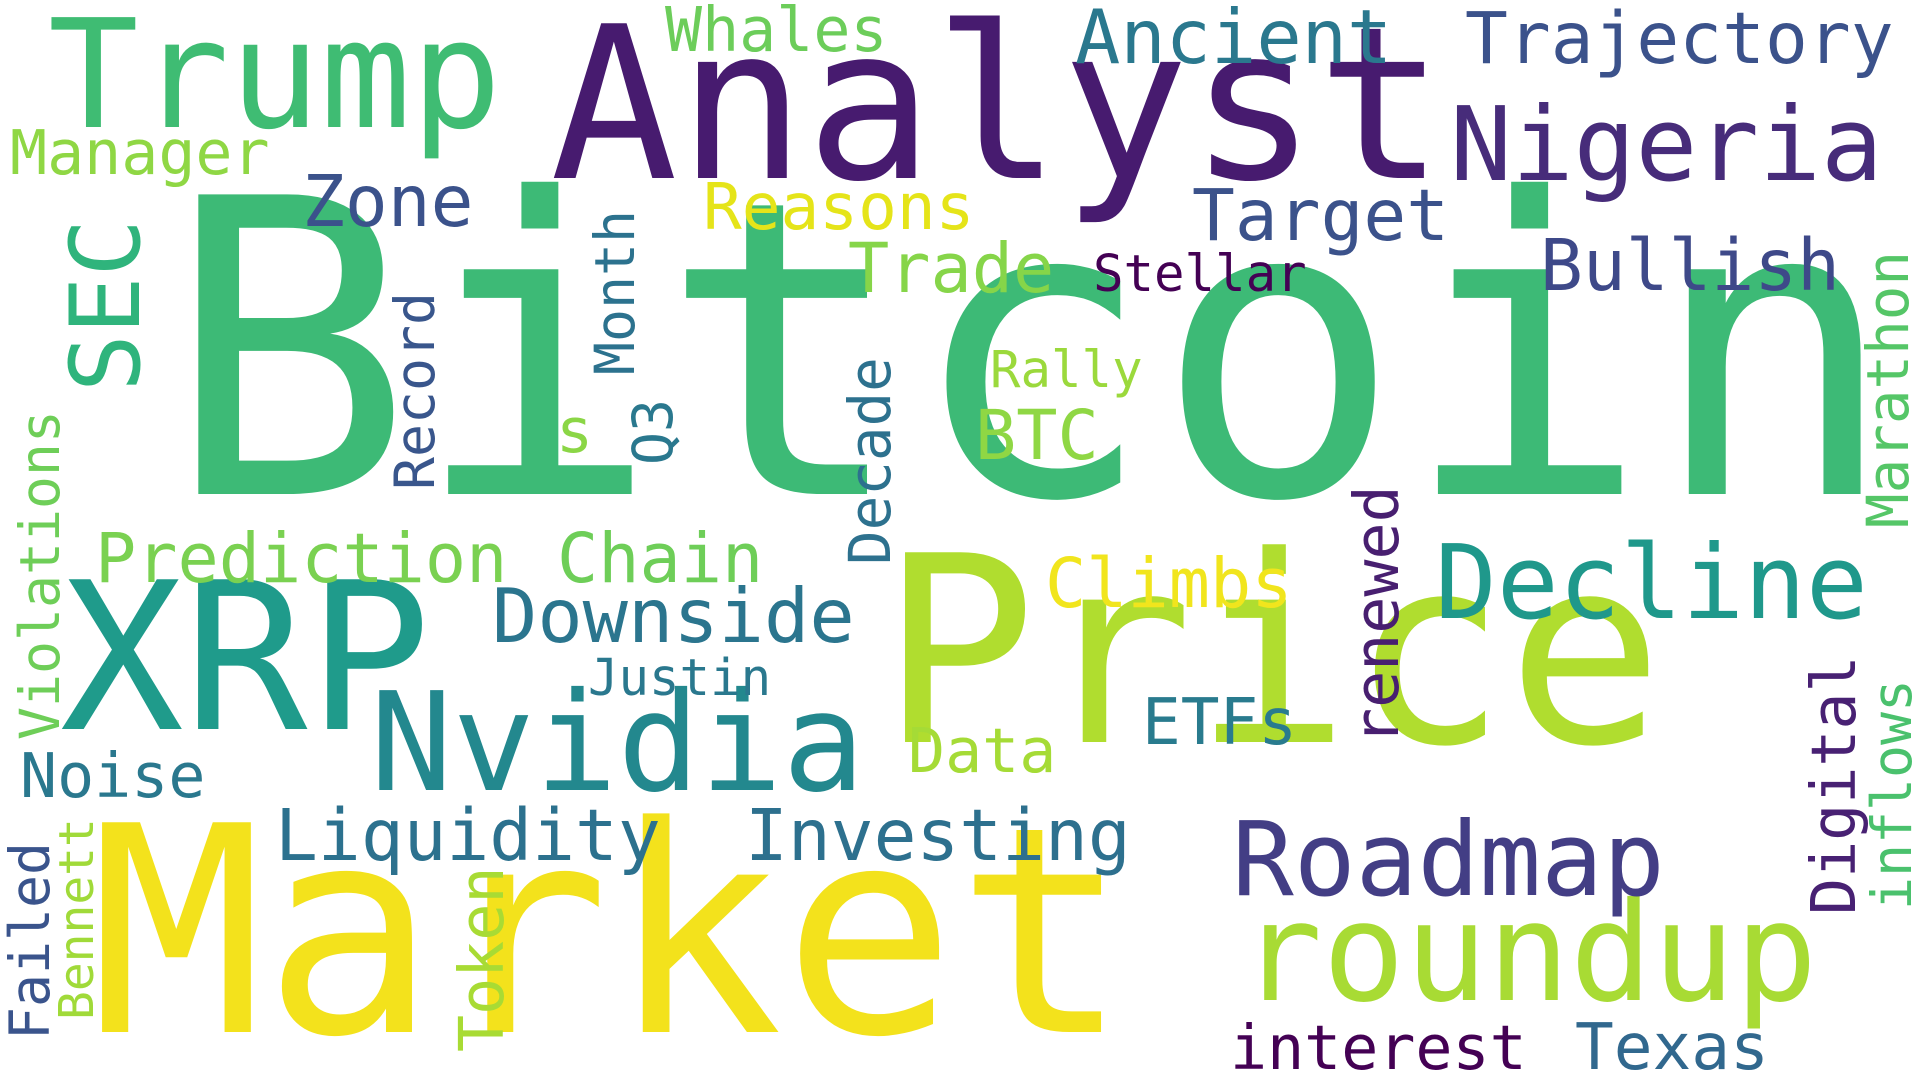 This screenshot has height=1080, width=1920. What do you see at coordinates (140, 153) in the screenshot?
I see `word-manager: Manager` at bounding box center [140, 153].